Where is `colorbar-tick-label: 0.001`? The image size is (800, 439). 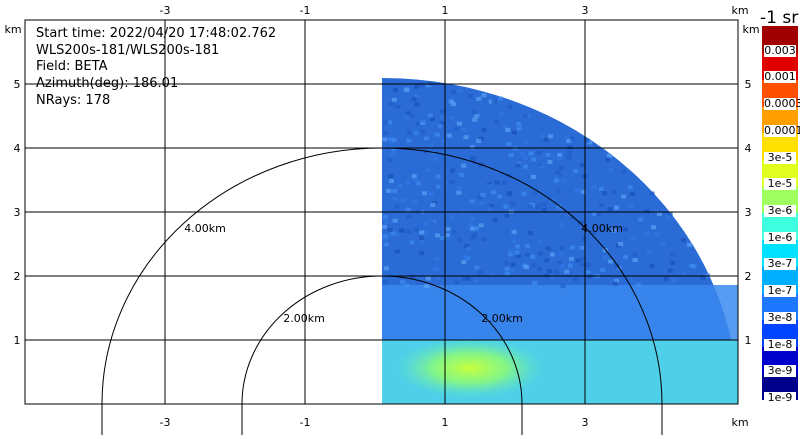 colorbar-tick-label: 0.001 is located at coordinates (780, 77).